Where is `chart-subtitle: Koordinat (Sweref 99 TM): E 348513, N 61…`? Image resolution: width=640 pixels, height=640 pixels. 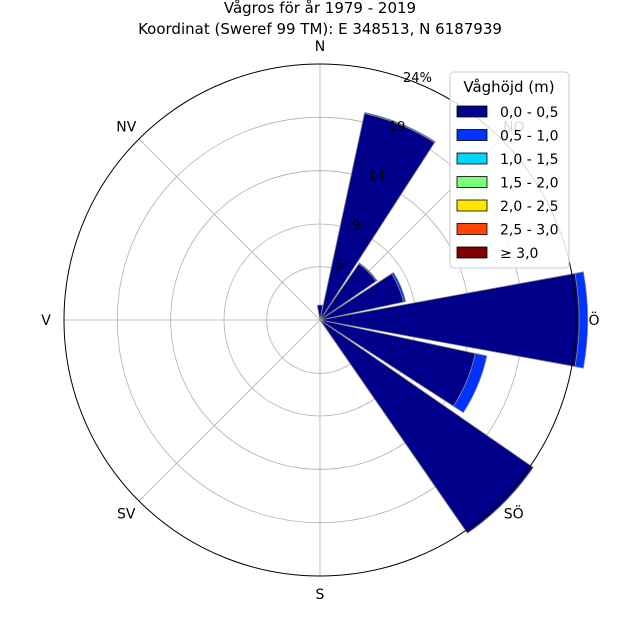 chart-subtitle: Koordinat (Sweref 99 TM): E 348513, N 61… is located at coordinates (320, 29).